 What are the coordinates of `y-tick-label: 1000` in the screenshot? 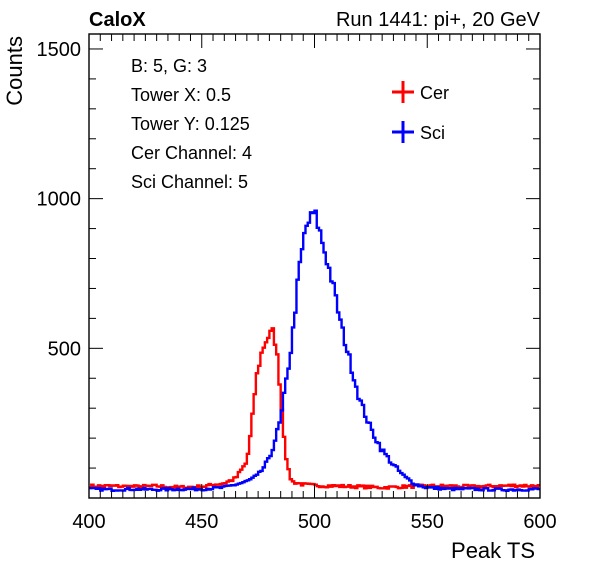 It's located at (59, 200).